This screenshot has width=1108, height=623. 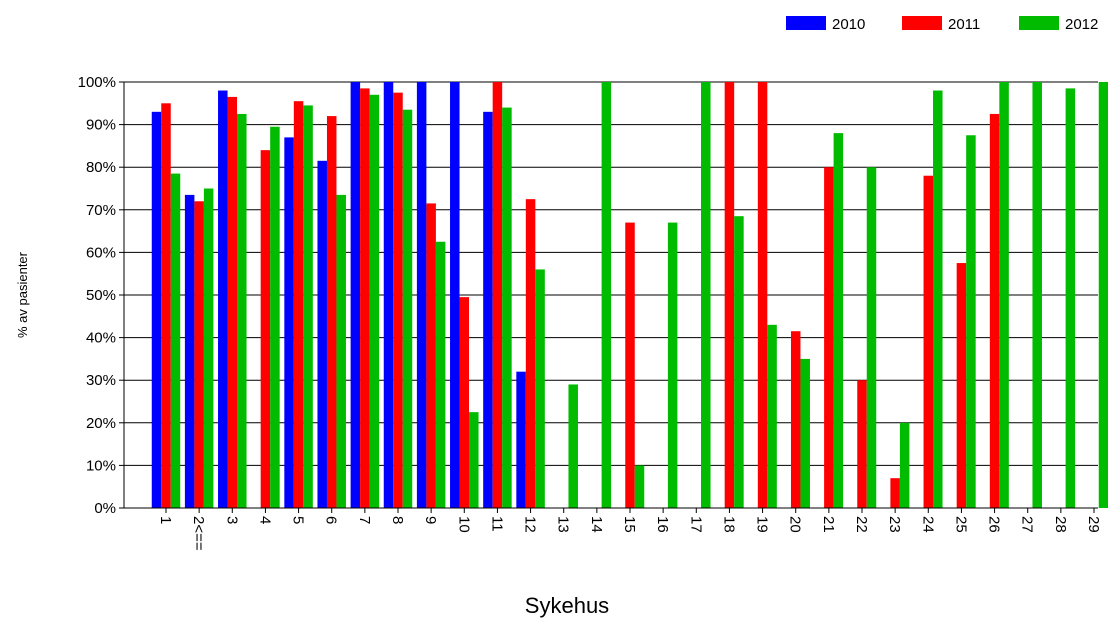 I want to click on x-tick-label: 7, so click(x=364, y=520).